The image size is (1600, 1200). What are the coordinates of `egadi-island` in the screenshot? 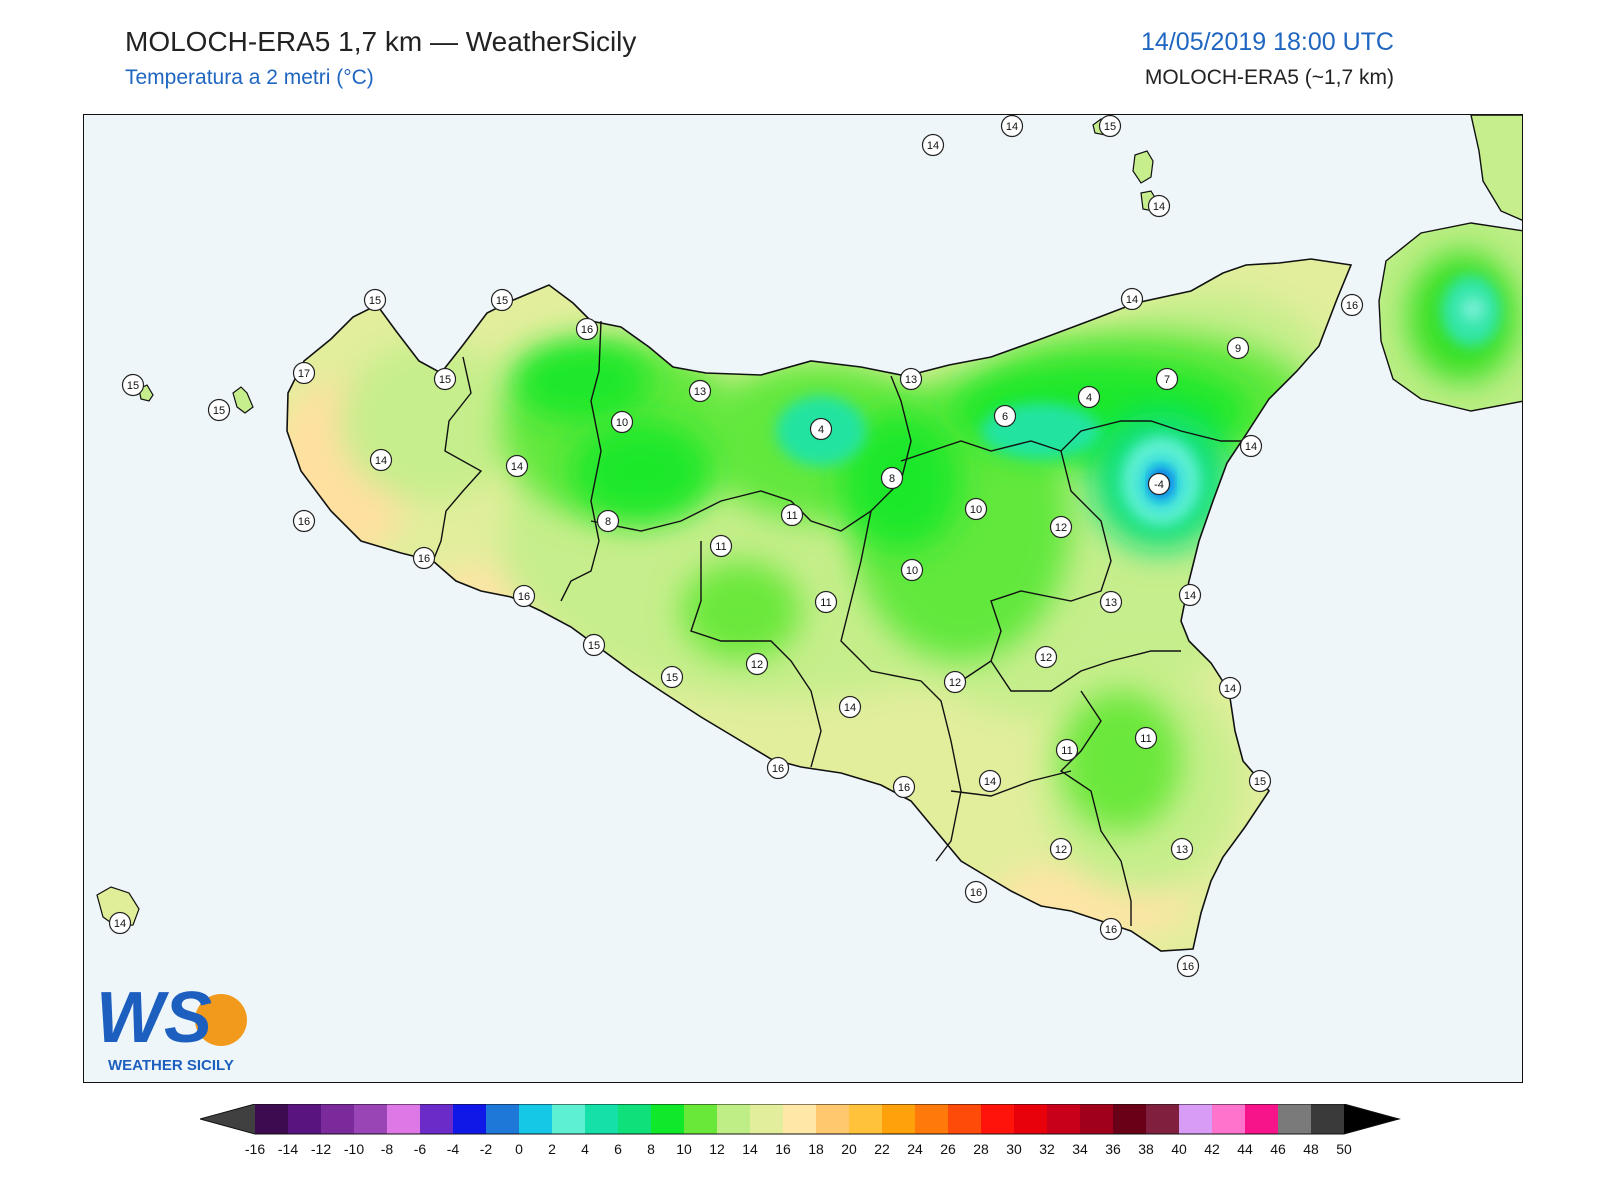 It's located at (243, 400).